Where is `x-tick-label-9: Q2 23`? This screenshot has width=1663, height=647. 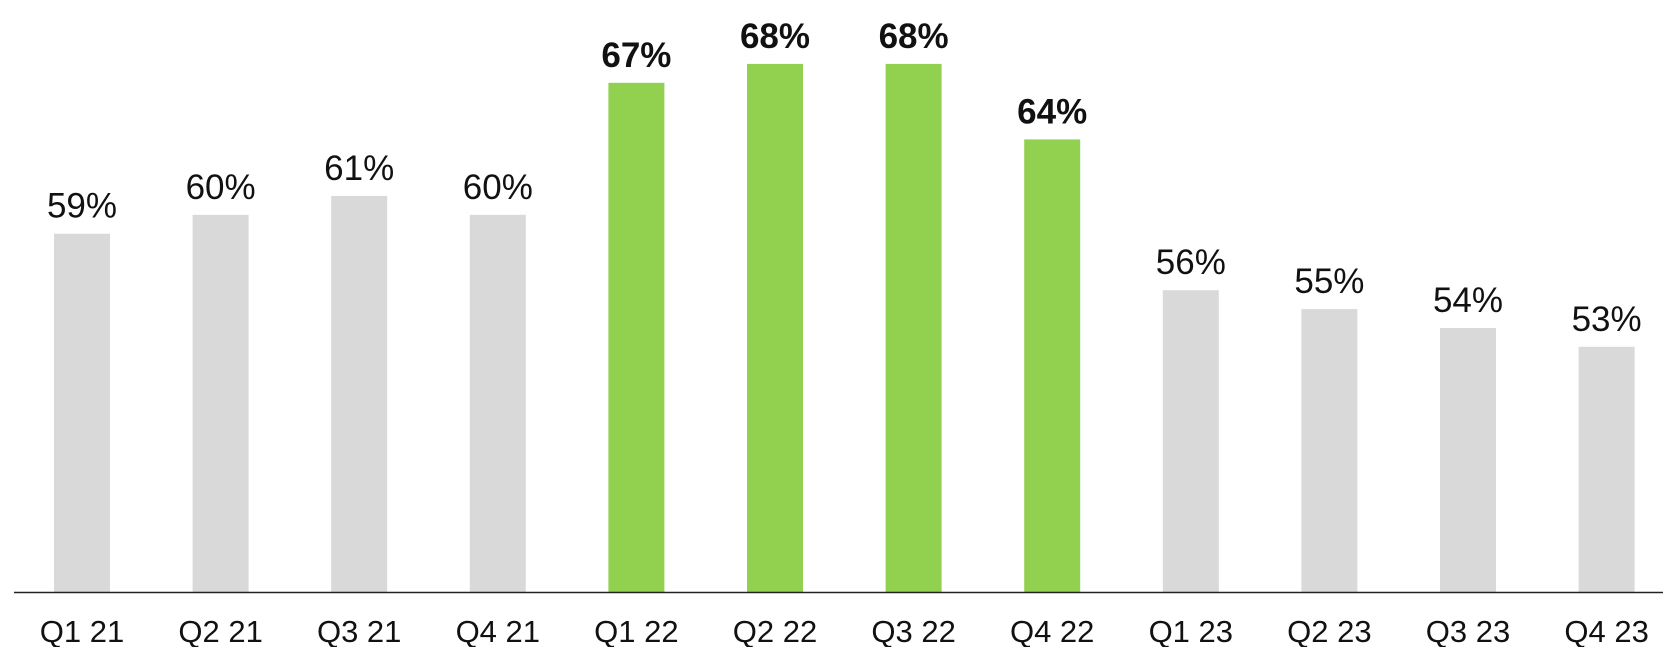 x-tick-label-9: Q2 23 is located at coordinates (1329, 630).